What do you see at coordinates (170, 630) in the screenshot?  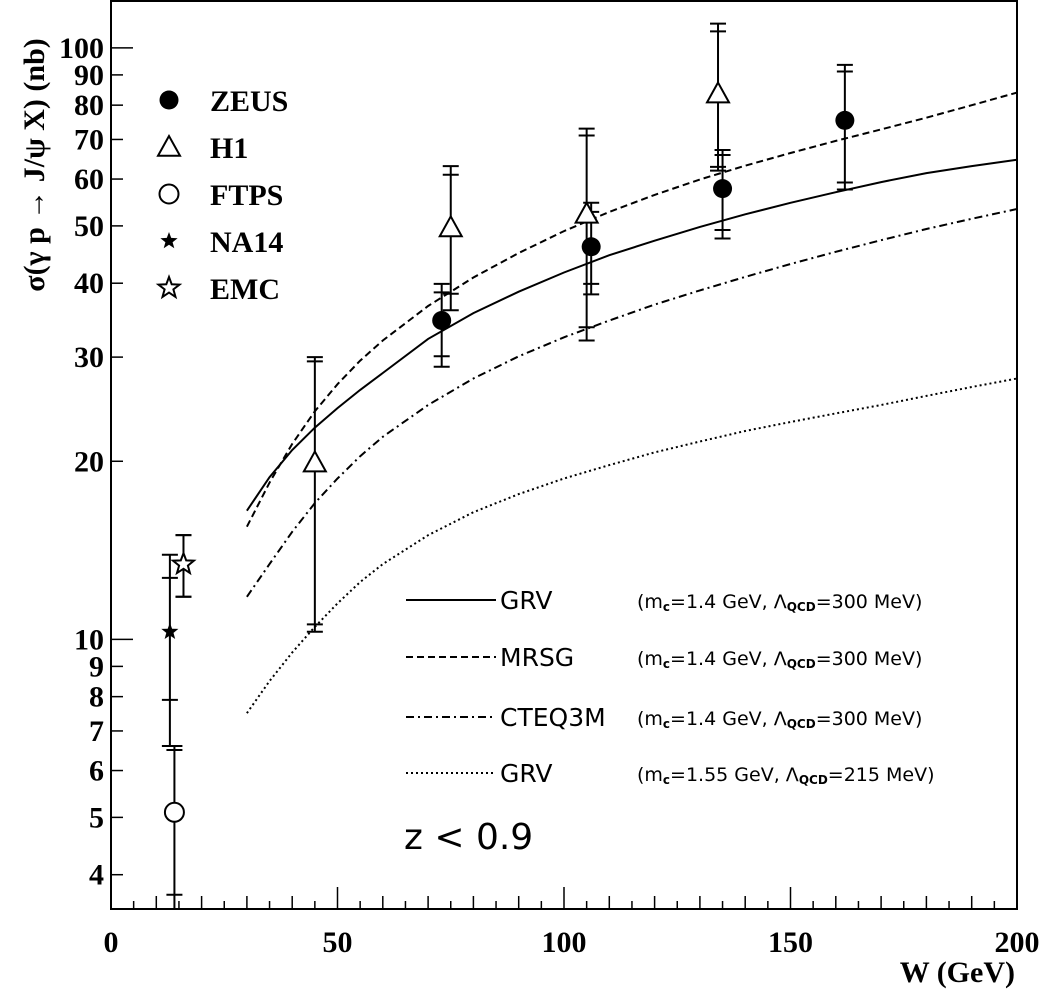 I see `na14-marker` at bounding box center [170, 630].